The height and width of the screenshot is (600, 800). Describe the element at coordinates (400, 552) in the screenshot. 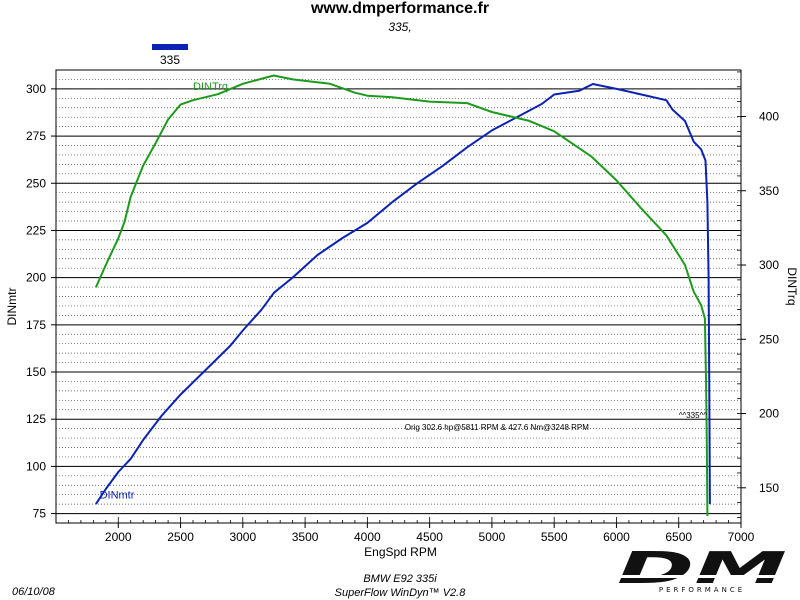

I see `x-axis-title: EngSpd RPM` at that location.